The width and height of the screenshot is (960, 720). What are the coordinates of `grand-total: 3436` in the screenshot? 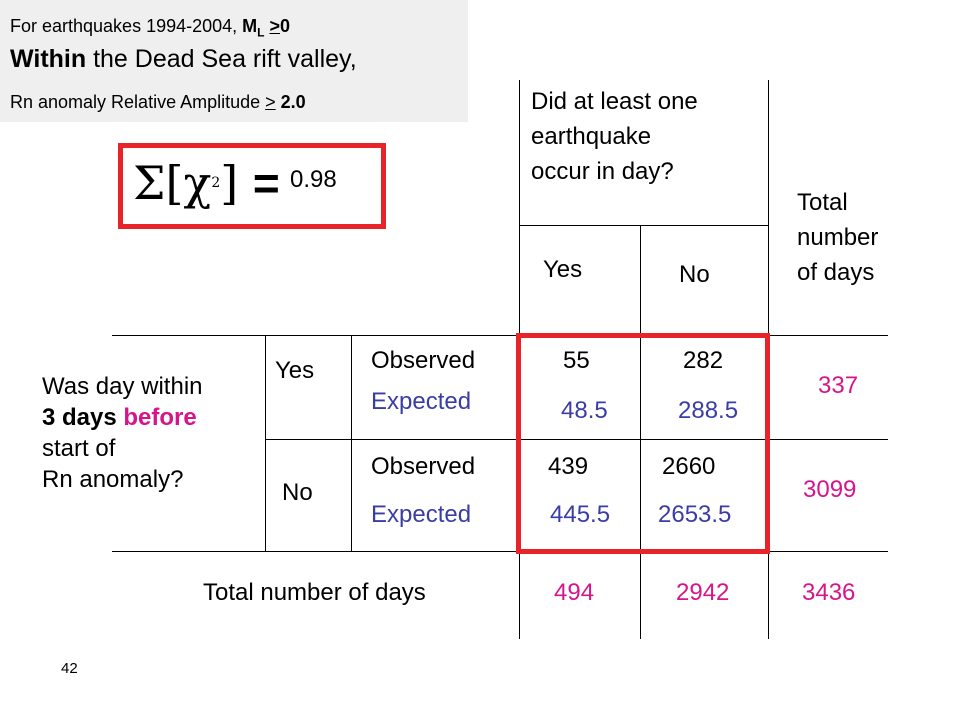 It's located at (829, 592).